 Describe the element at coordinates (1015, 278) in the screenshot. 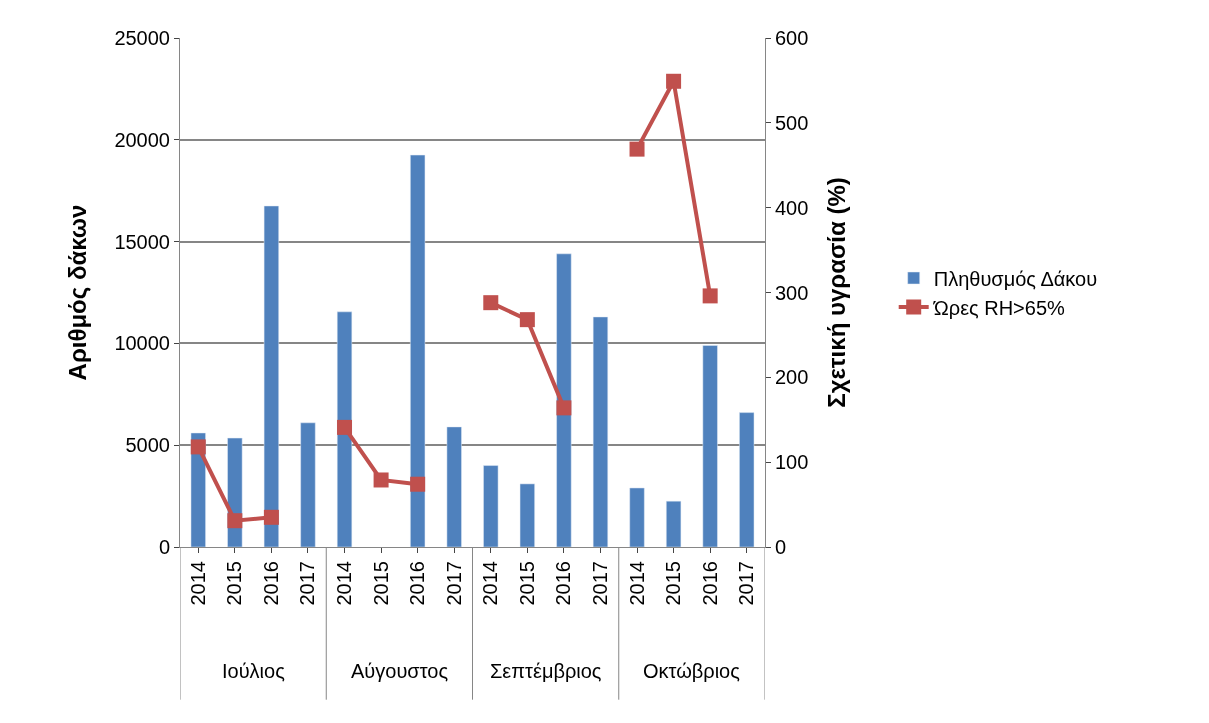

I see `legend-label: Πληθυσμός Δάκου` at that location.